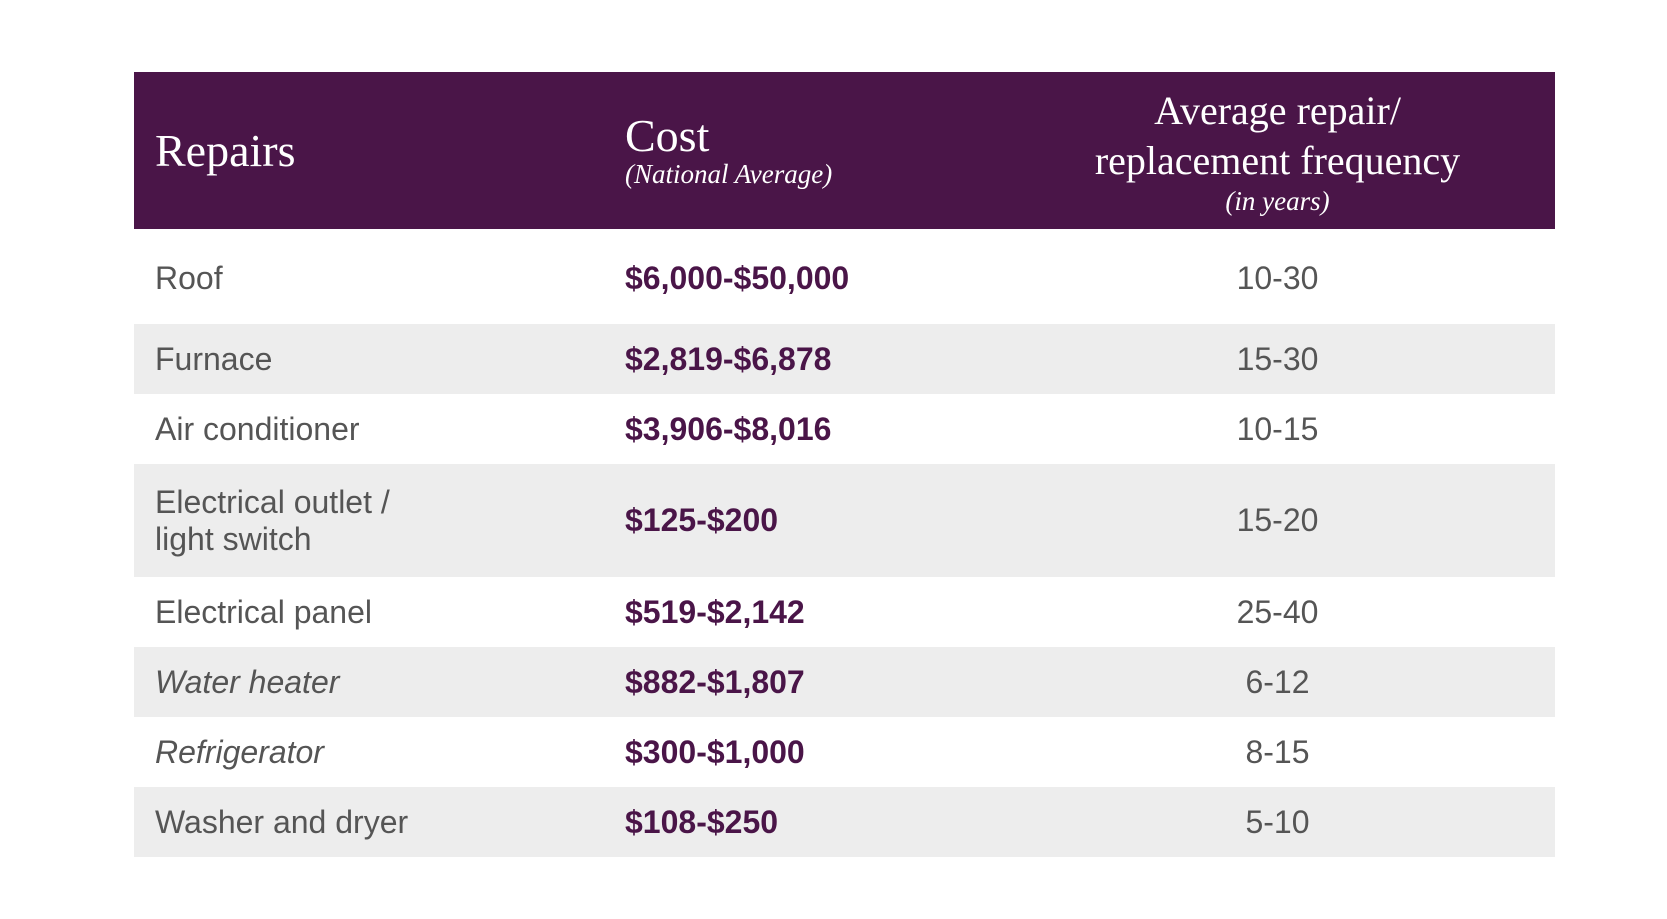 The width and height of the screenshot is (1667, 919). What do you see at coordinates (369, 752) in the screenshot?
I see `table-cell: Refrigerator` at bounding box center [369, 752].